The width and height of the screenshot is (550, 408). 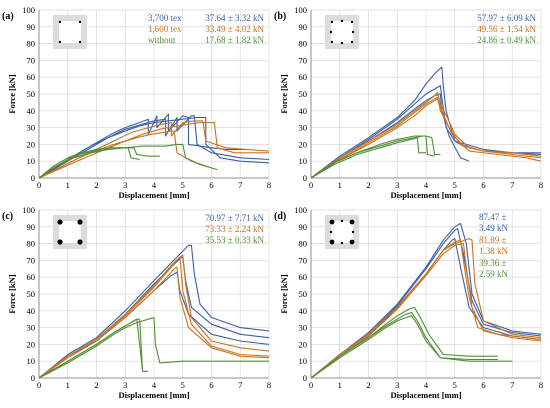 I want to click on legend-entry-value: 81.89 ±, so click(x=493, y=240).